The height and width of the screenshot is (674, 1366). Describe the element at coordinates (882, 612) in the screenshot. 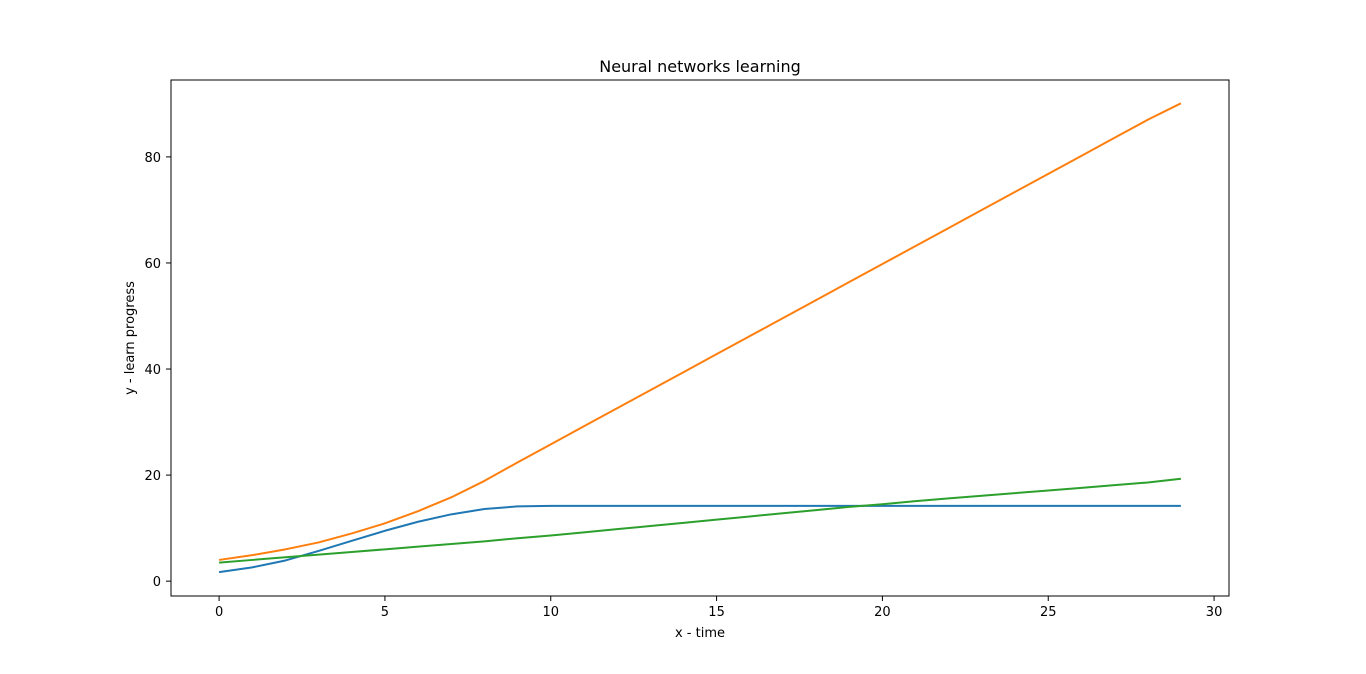

I see `x-tick-label: 20` at that location.